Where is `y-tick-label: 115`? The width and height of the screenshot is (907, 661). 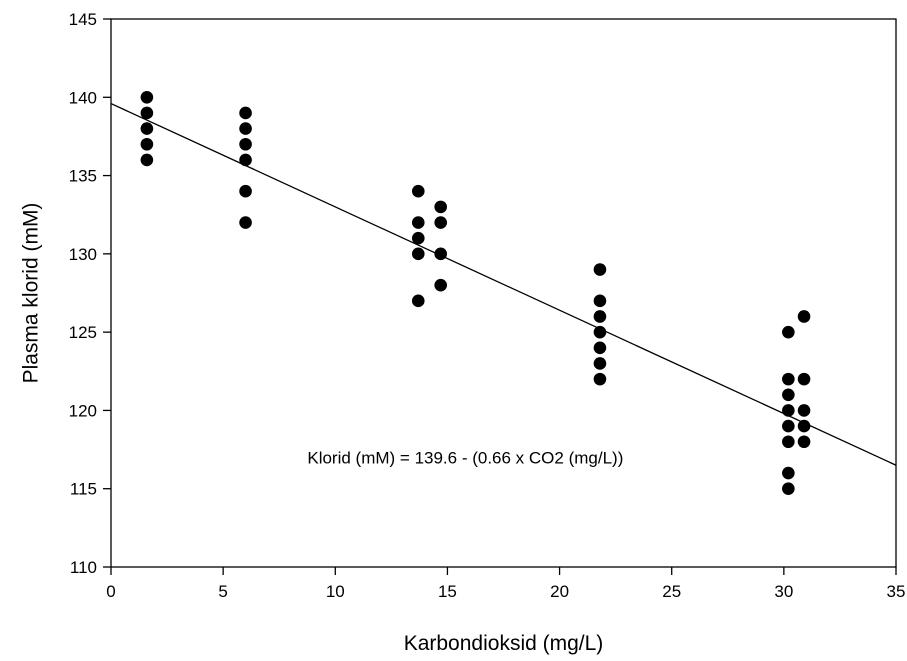
y-tick-label: 115 is located at coordinates (83, 489).